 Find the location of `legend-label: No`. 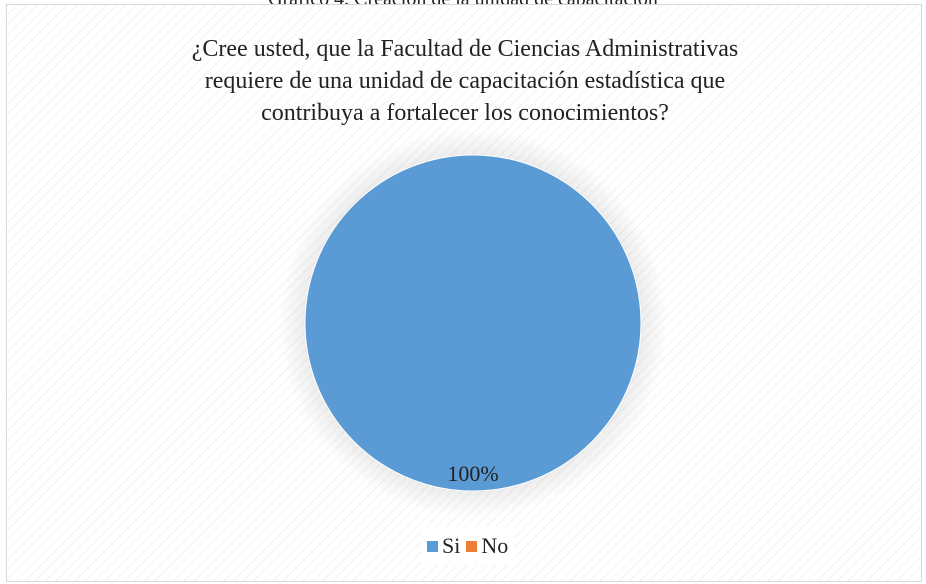

legend-label: No is located at coordinates (495, 545).